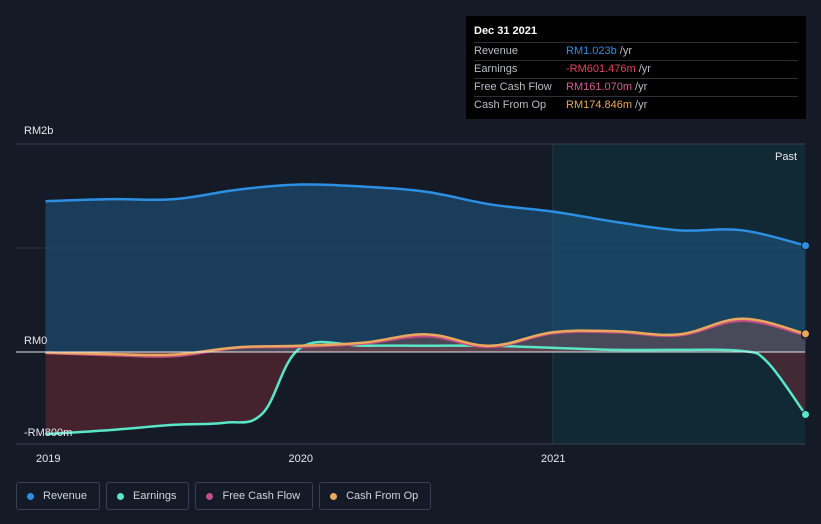 The image size is (821, 524). I want to click on area-free-cash-flow, so click(425, 338).